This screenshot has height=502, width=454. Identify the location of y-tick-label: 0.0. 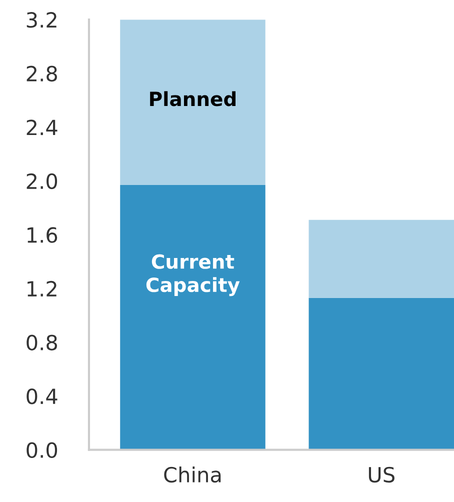
(42, 450).